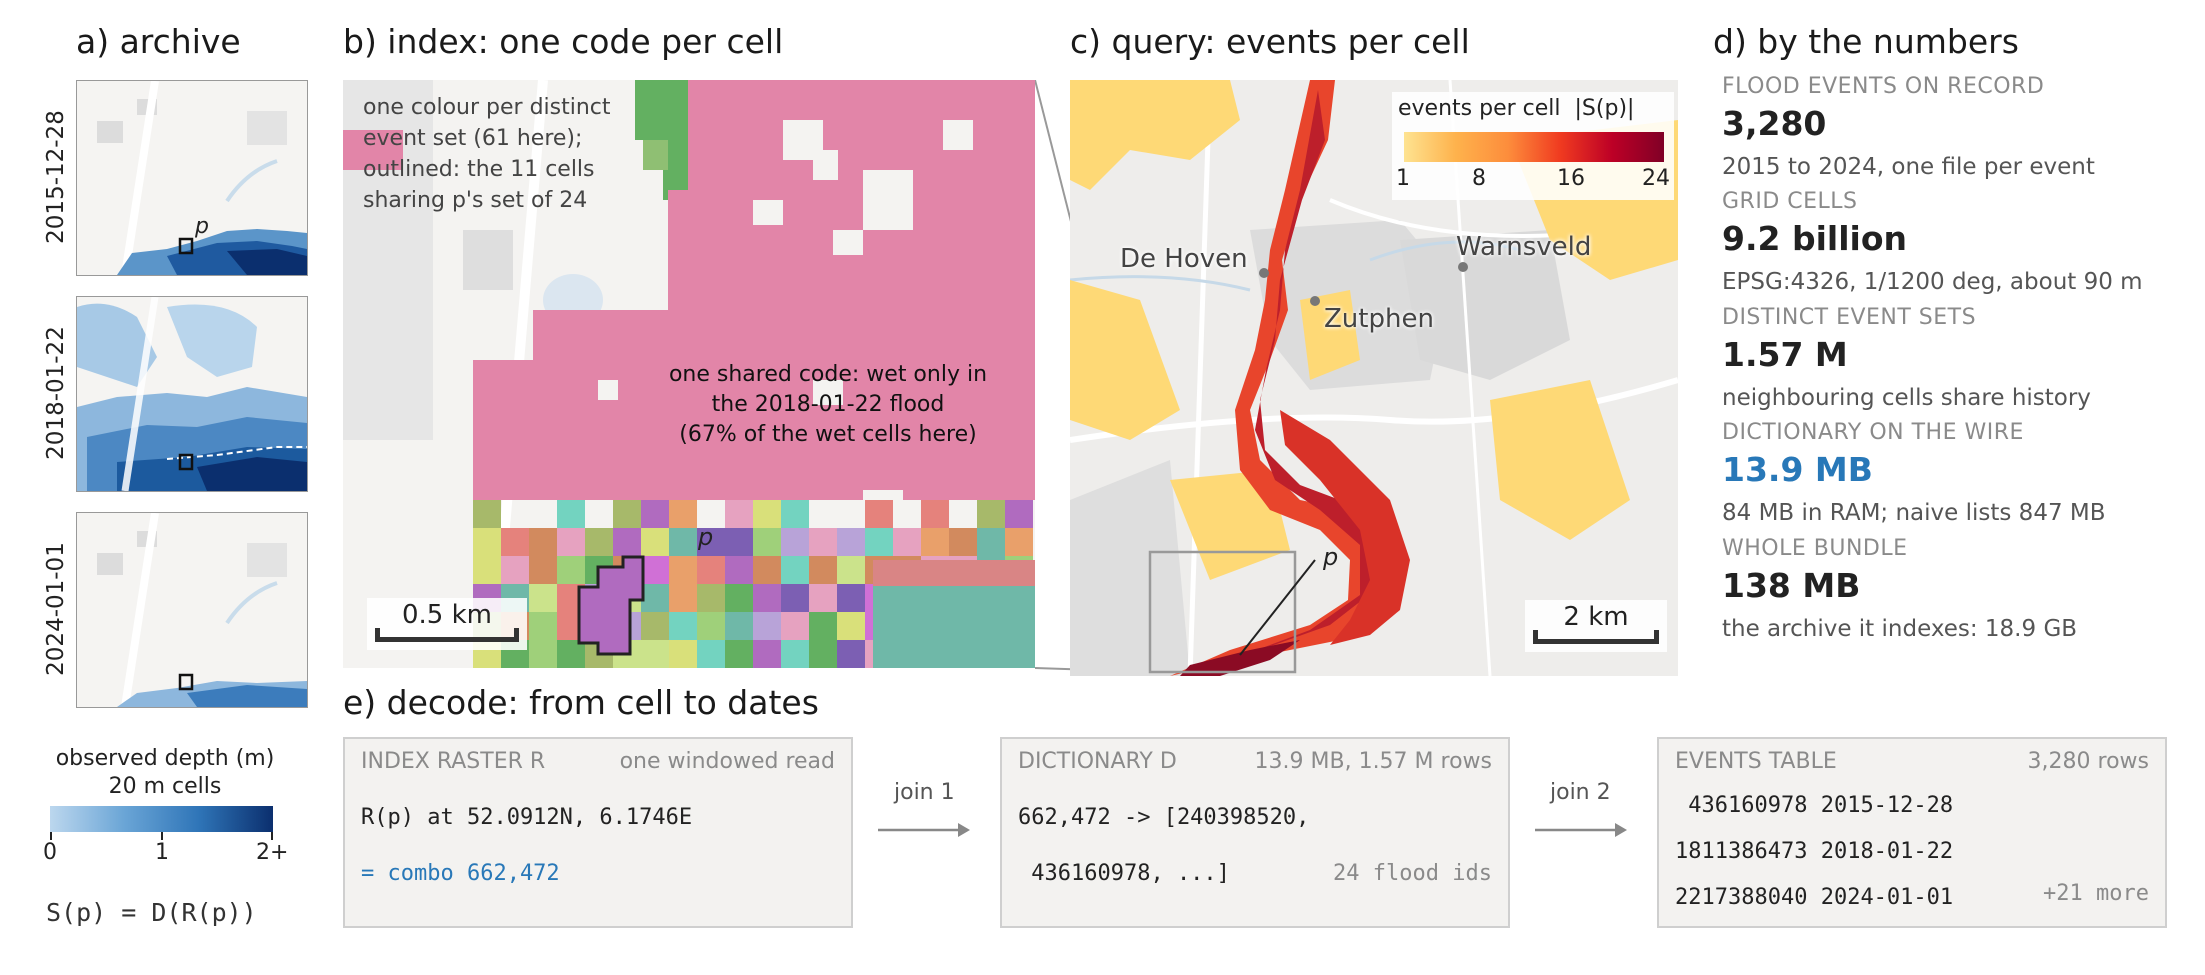 Image resolution: width=2205 pixels, height=975 pixels. What do you see at coordinates (1914, 513) in the screenshot?
I see `stat-subtext: 84 MB in RAM; naive lists 847 MB` at bounding box center [1914, 513].